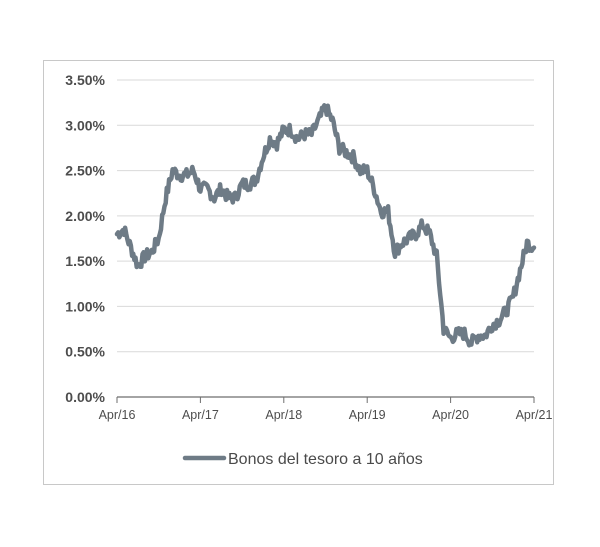 The image size is (600, 547). Describe the element at coordinates (85, 397) in the screenshot. I see `y-tick-label: 0.00%` at that location.